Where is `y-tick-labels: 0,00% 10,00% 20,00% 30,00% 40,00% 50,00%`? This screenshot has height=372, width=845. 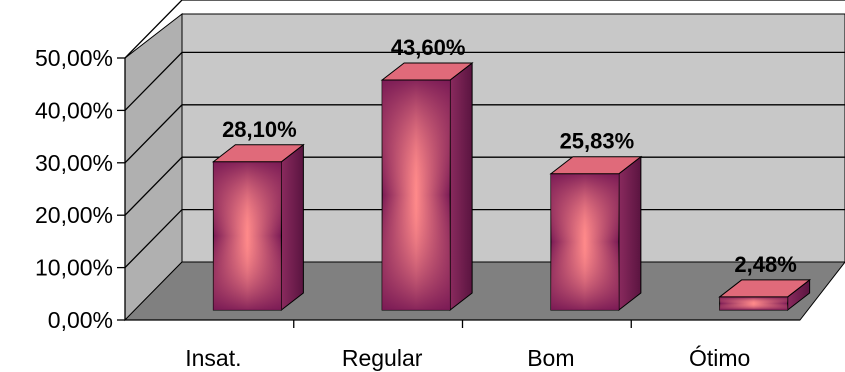 y-tick-labels: 0,00% 10,00% 20,00% 30,00% 40,00% 50,00% is located at coordinates (74, 189).